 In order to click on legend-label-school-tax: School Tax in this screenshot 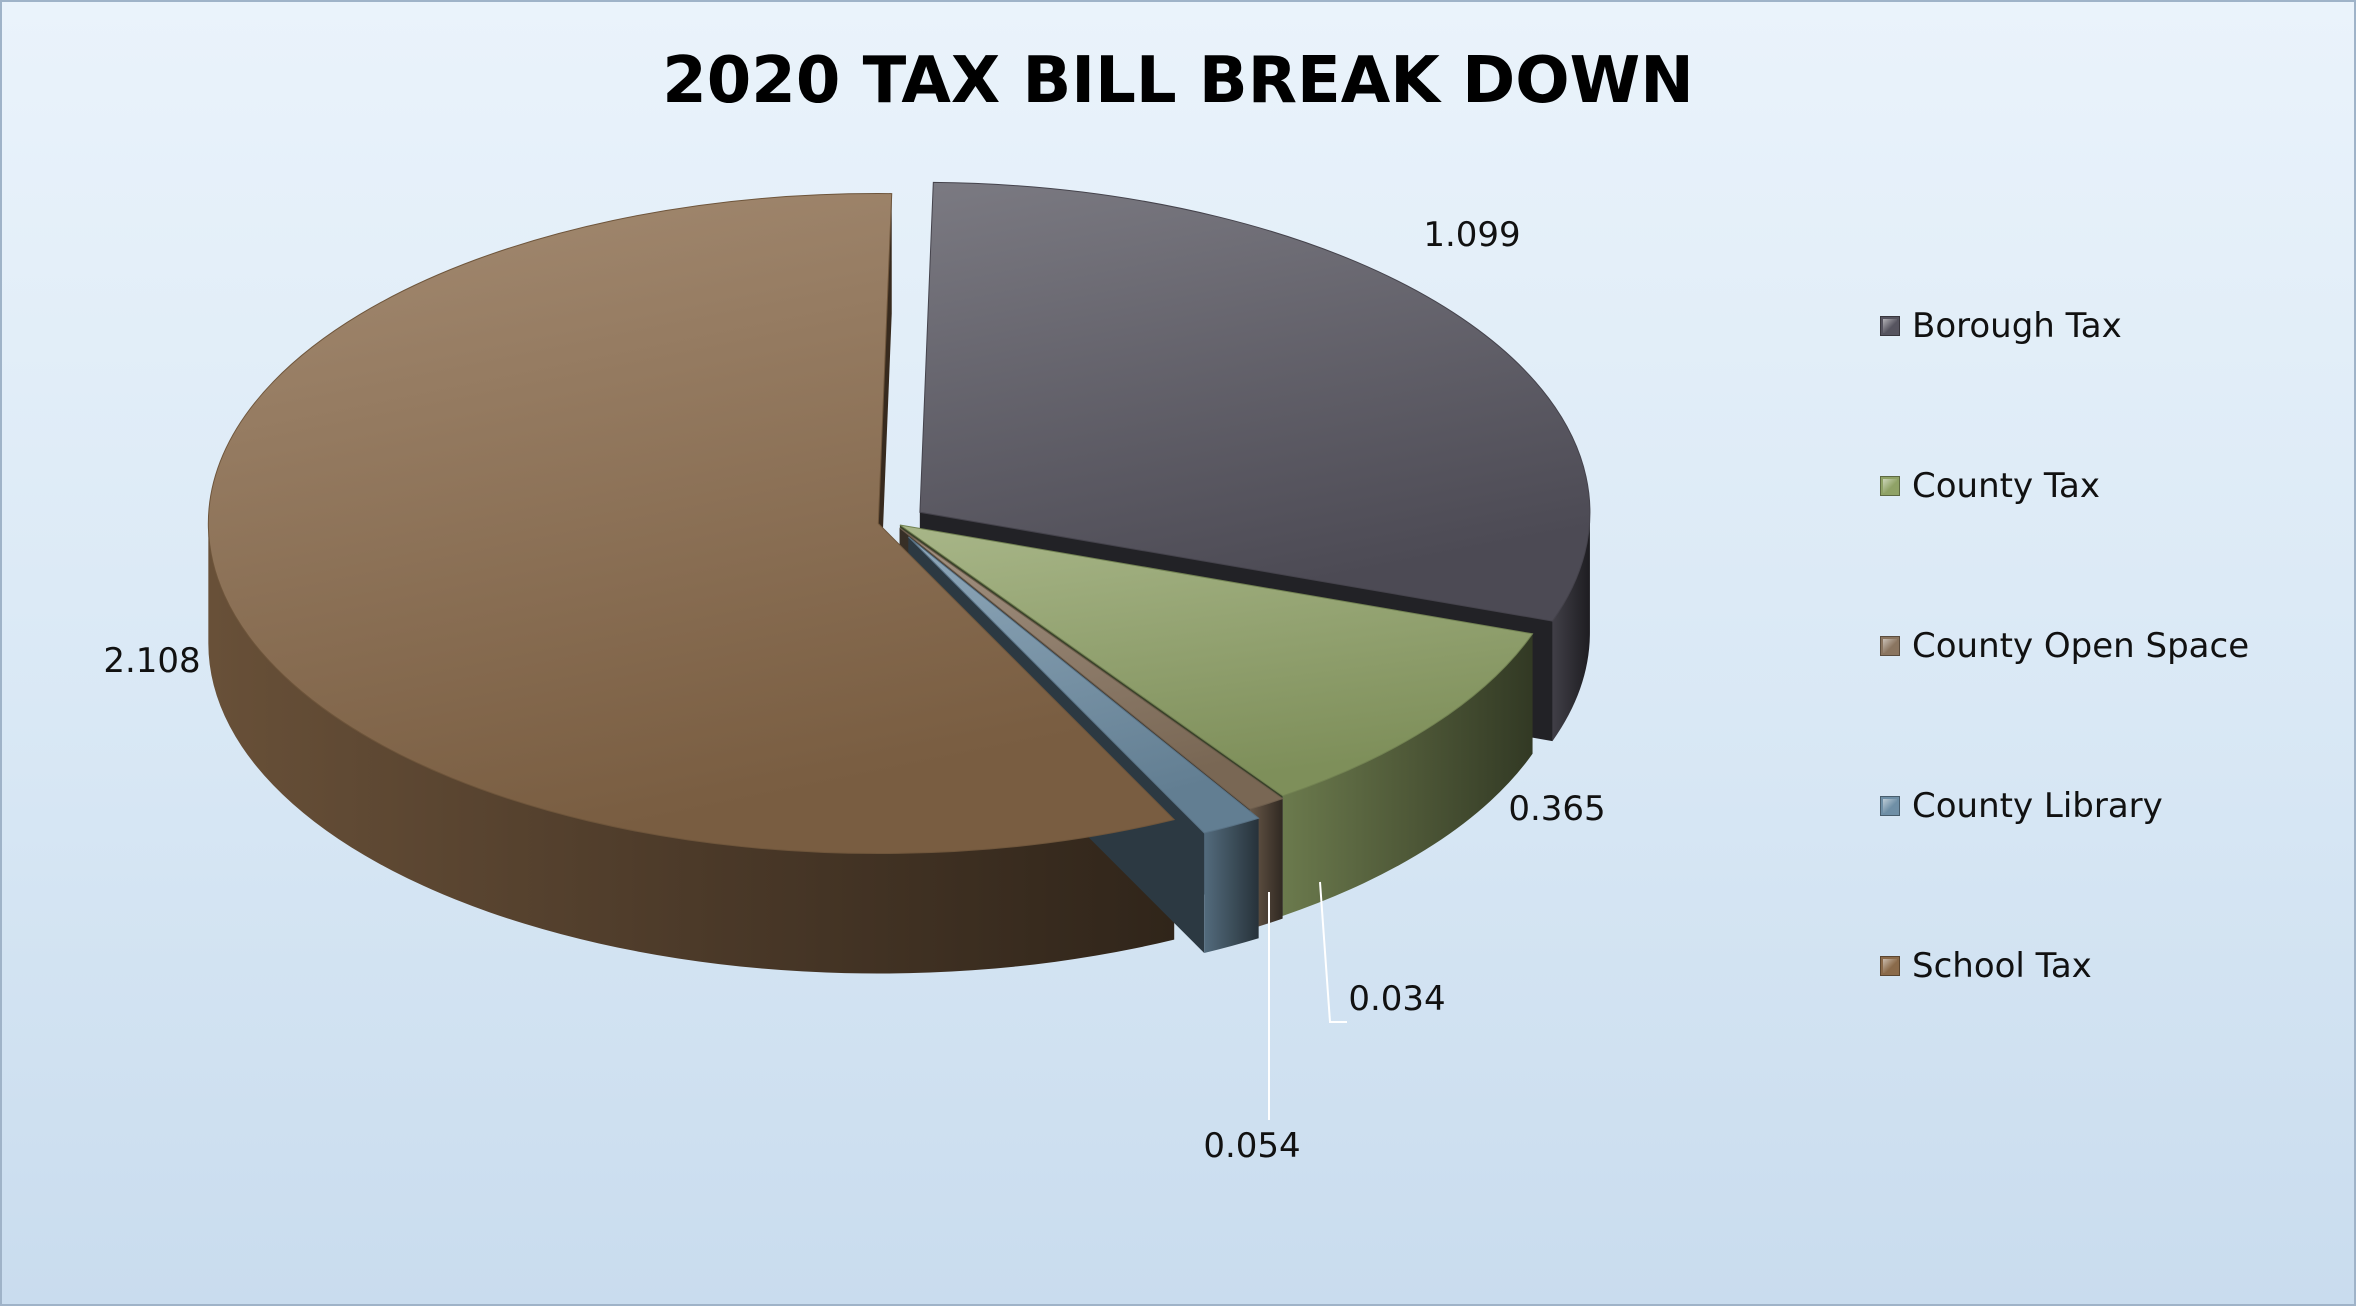, I will do `click(2002, 966)`.